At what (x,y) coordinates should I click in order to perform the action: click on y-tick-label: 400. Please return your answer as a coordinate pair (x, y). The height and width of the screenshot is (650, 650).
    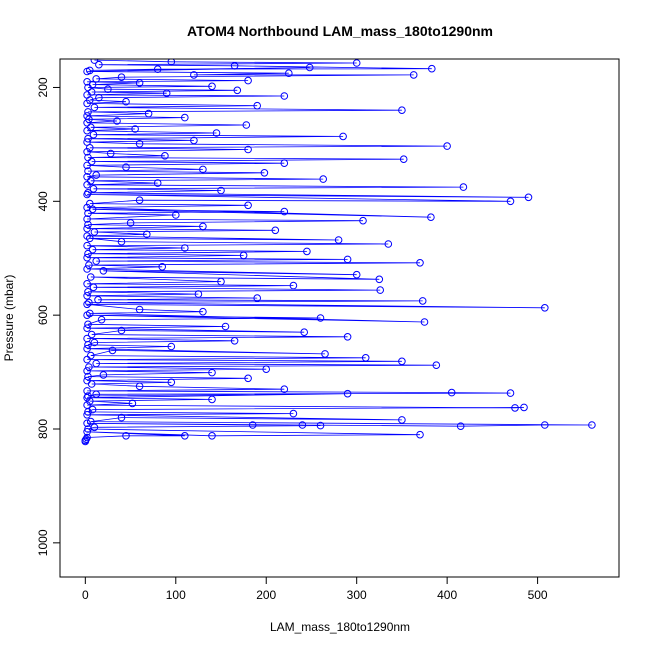
    Looking at the image, I should click on (43, 201).